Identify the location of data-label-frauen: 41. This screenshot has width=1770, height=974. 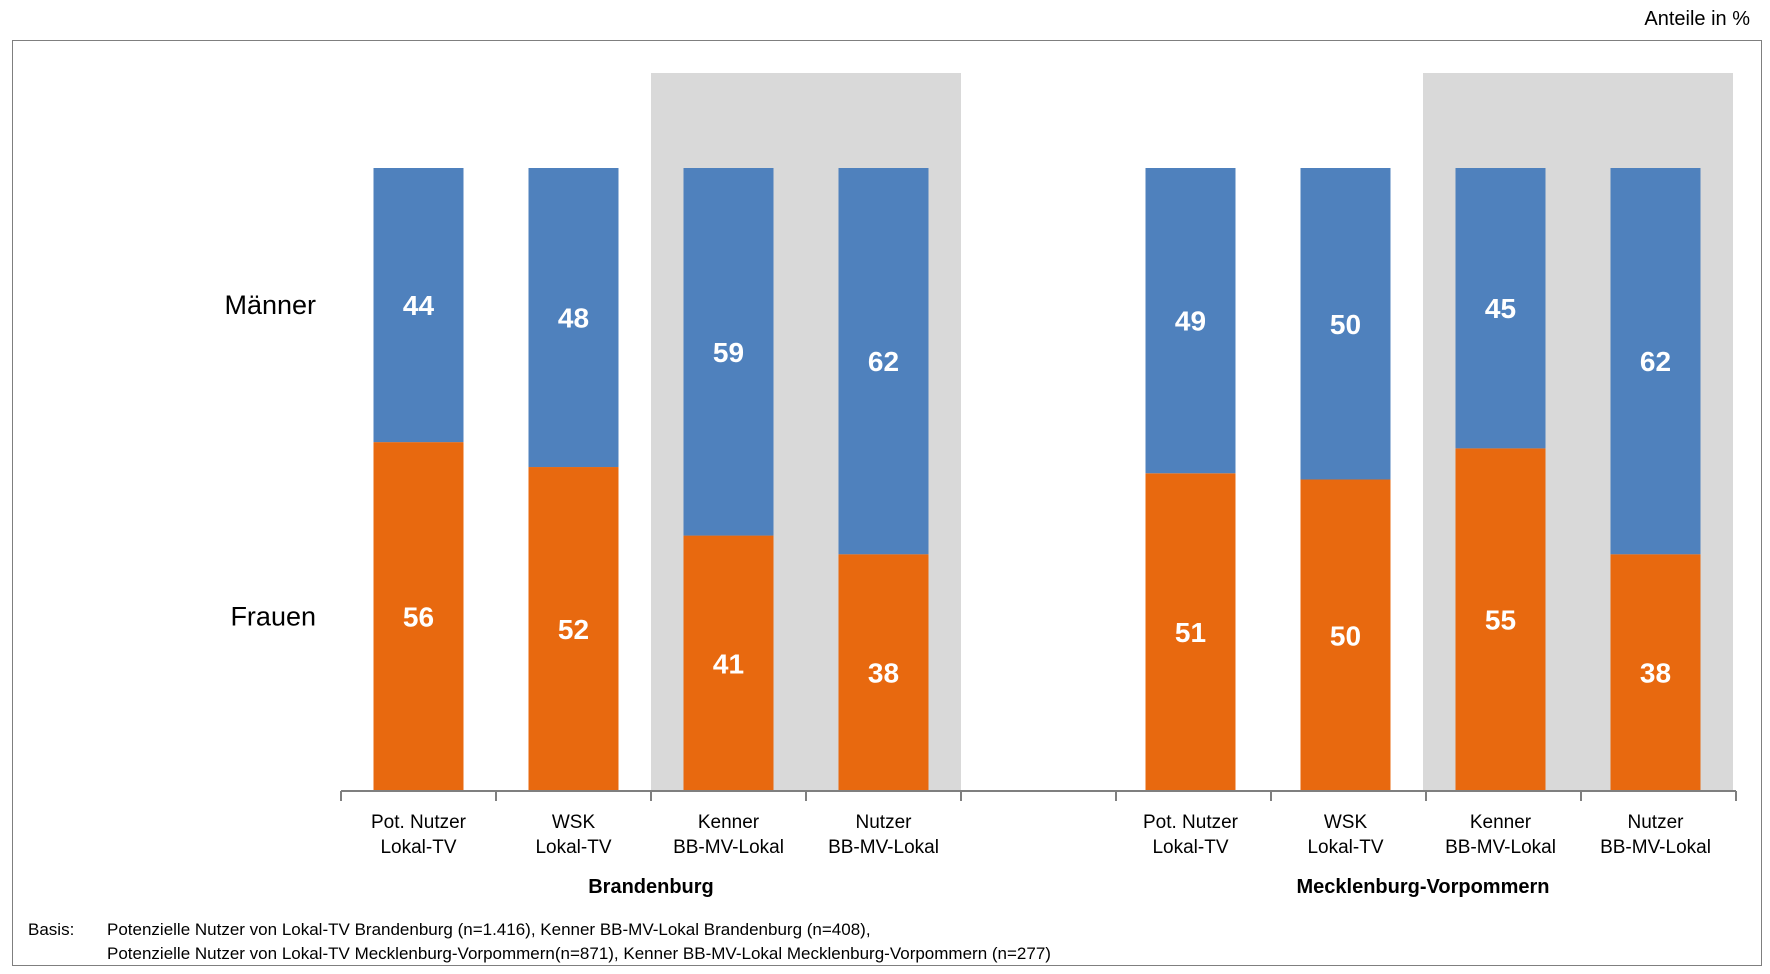
(728, 663).